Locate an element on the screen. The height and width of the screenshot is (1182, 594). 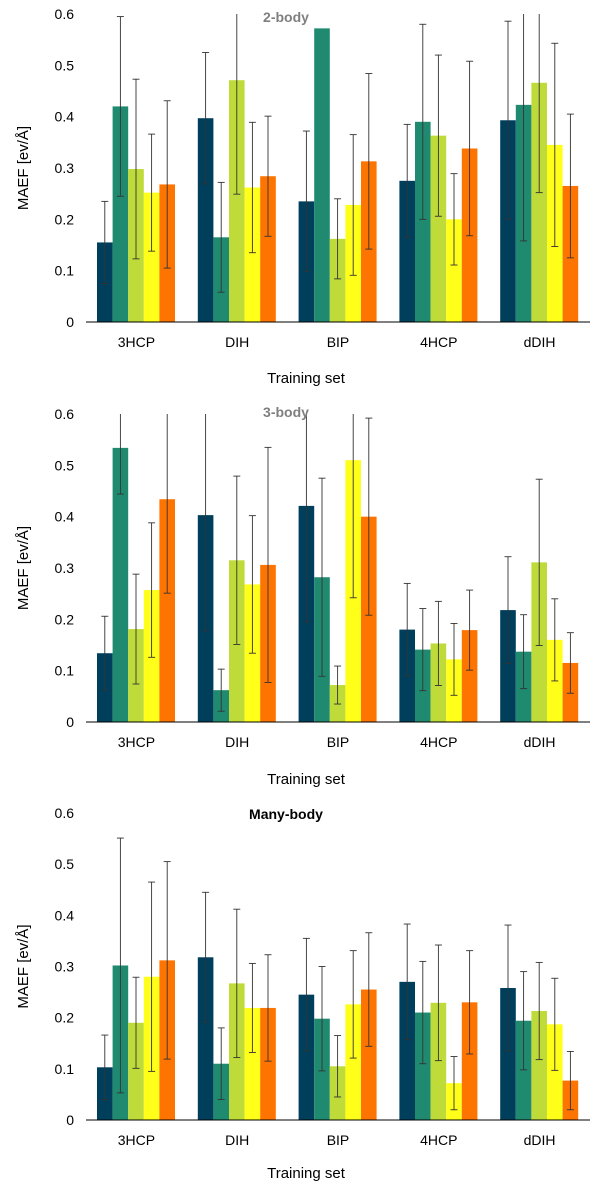
panel-title: 2-body is located at coordinates (286, 17).